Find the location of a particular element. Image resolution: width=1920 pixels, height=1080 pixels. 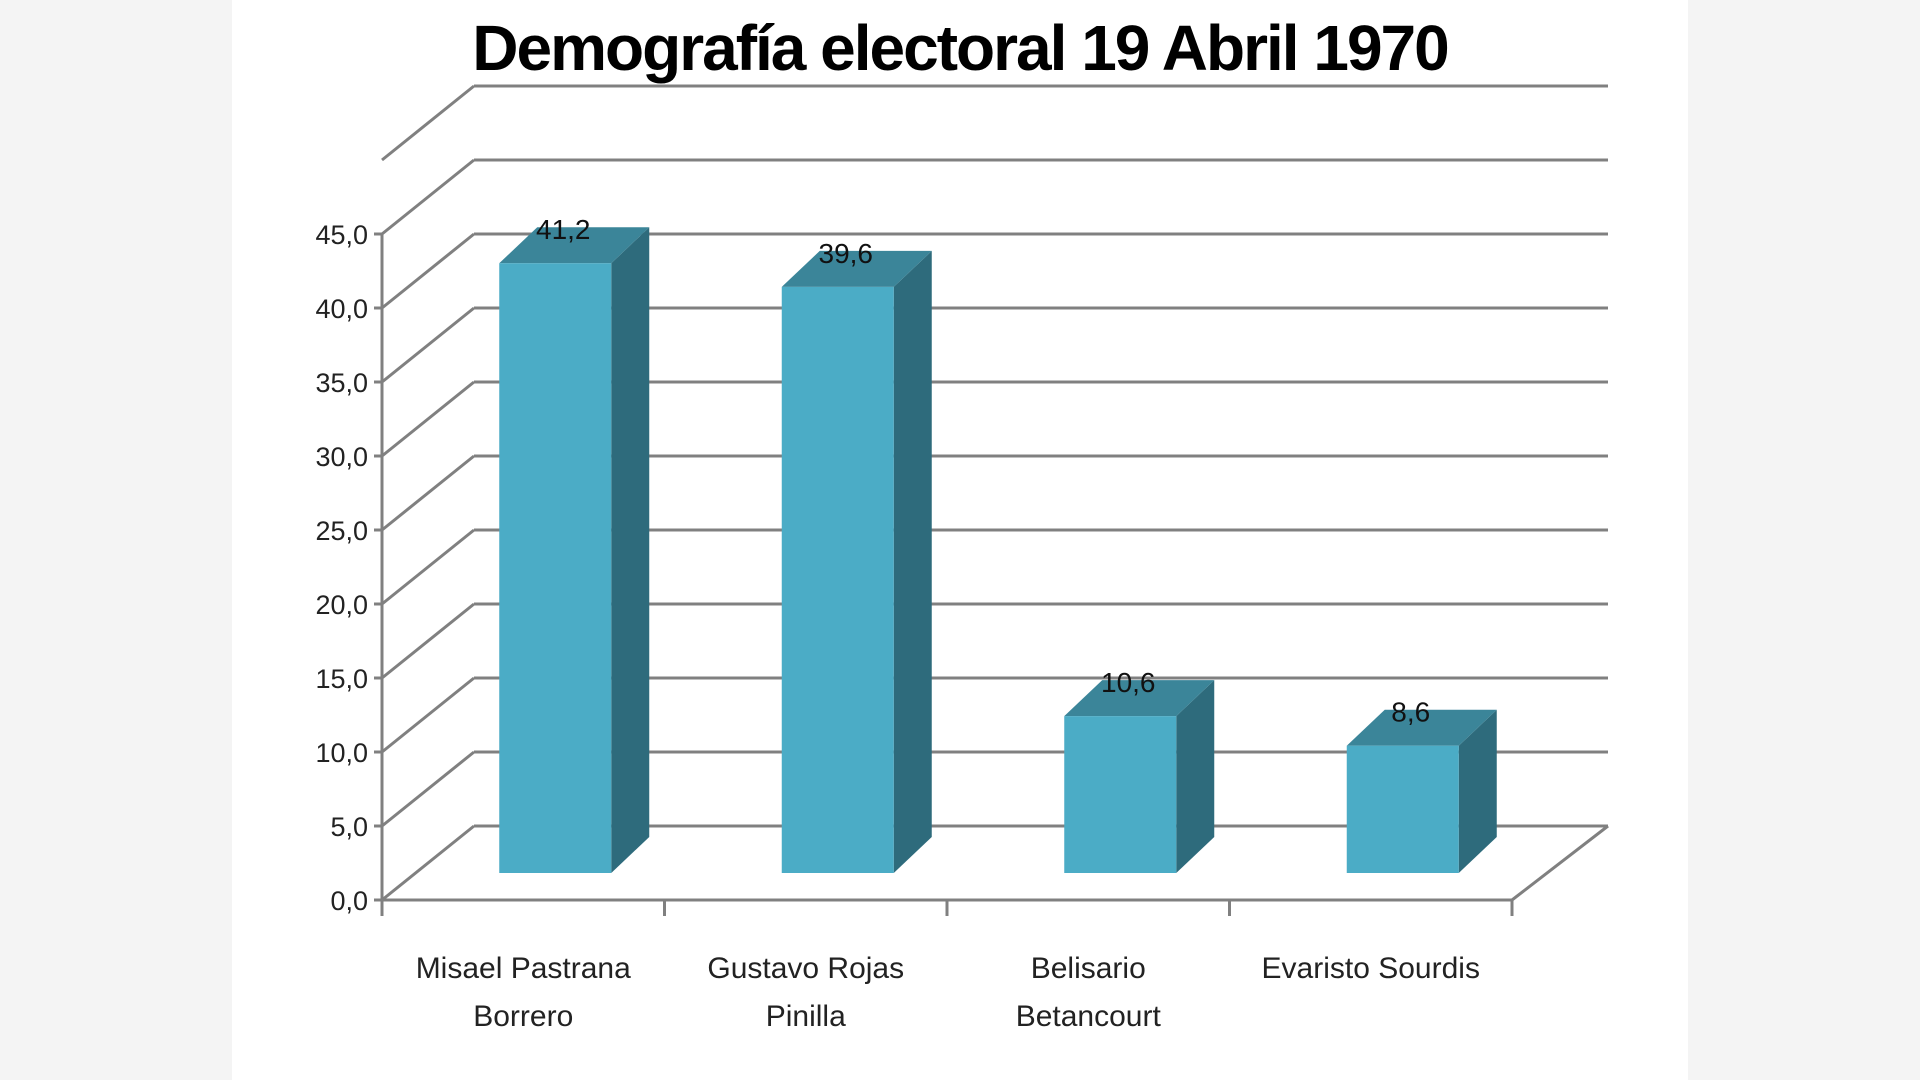

y-tick-label: 0,0 is located at coordinates (349, 901).